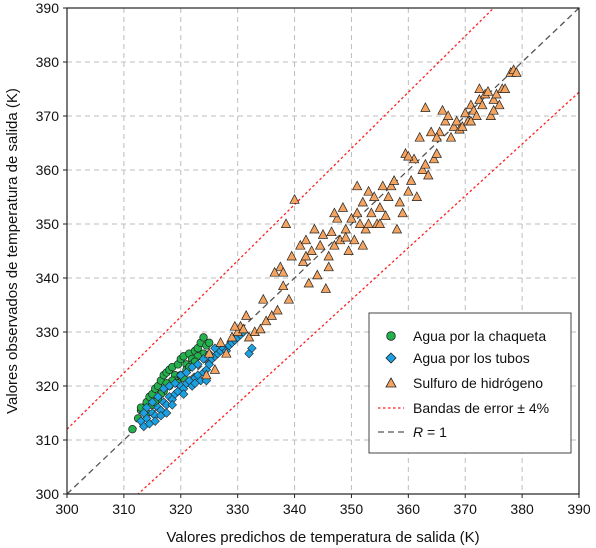 This screenshot has width=596, height=548. What do you see at coordinates (471, 358) in the screenshot?
I see `legend-label-tubos: Agua por los tubos` at bounding box center [471, 358].